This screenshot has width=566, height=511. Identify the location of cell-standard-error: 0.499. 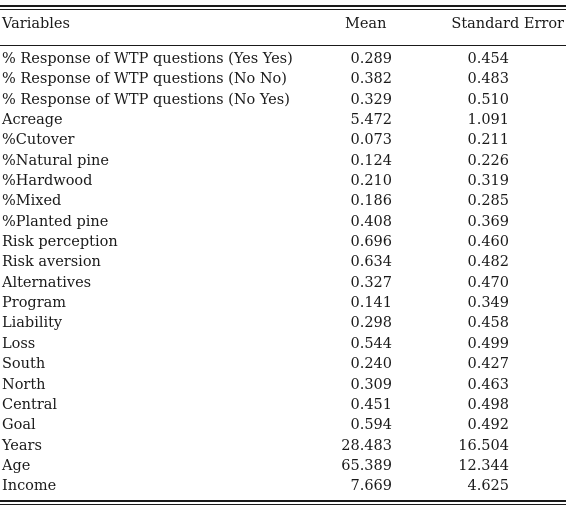
(488, 343).